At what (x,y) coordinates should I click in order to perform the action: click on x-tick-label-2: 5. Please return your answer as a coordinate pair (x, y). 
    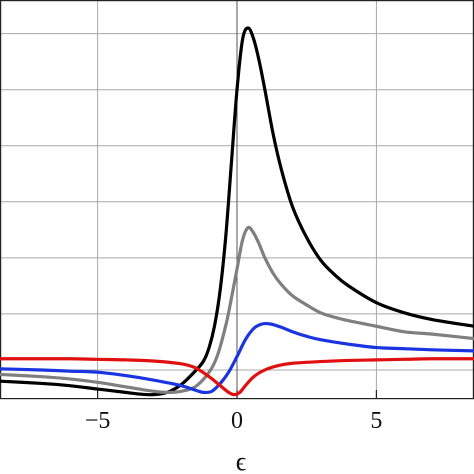
    Looking at the image, I should click on (376, 421).